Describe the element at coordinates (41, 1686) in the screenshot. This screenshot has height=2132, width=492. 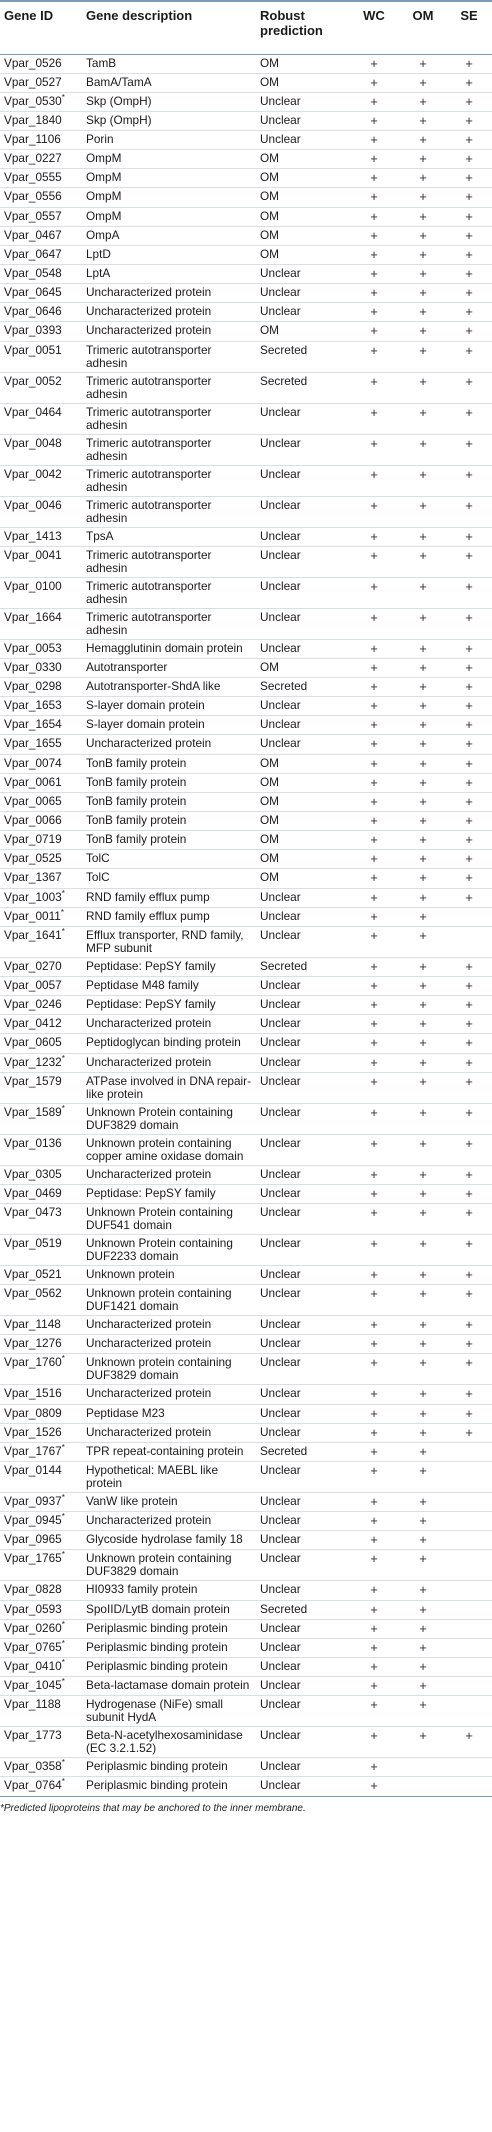
I see `gene-id-cell: Vpar_1045*` at that location.